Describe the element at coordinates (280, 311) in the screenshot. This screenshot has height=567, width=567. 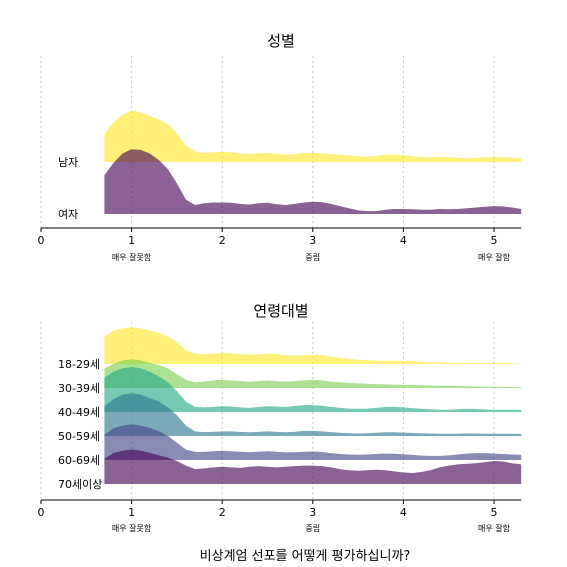
I see `chart-title: 연령대별` at that location.